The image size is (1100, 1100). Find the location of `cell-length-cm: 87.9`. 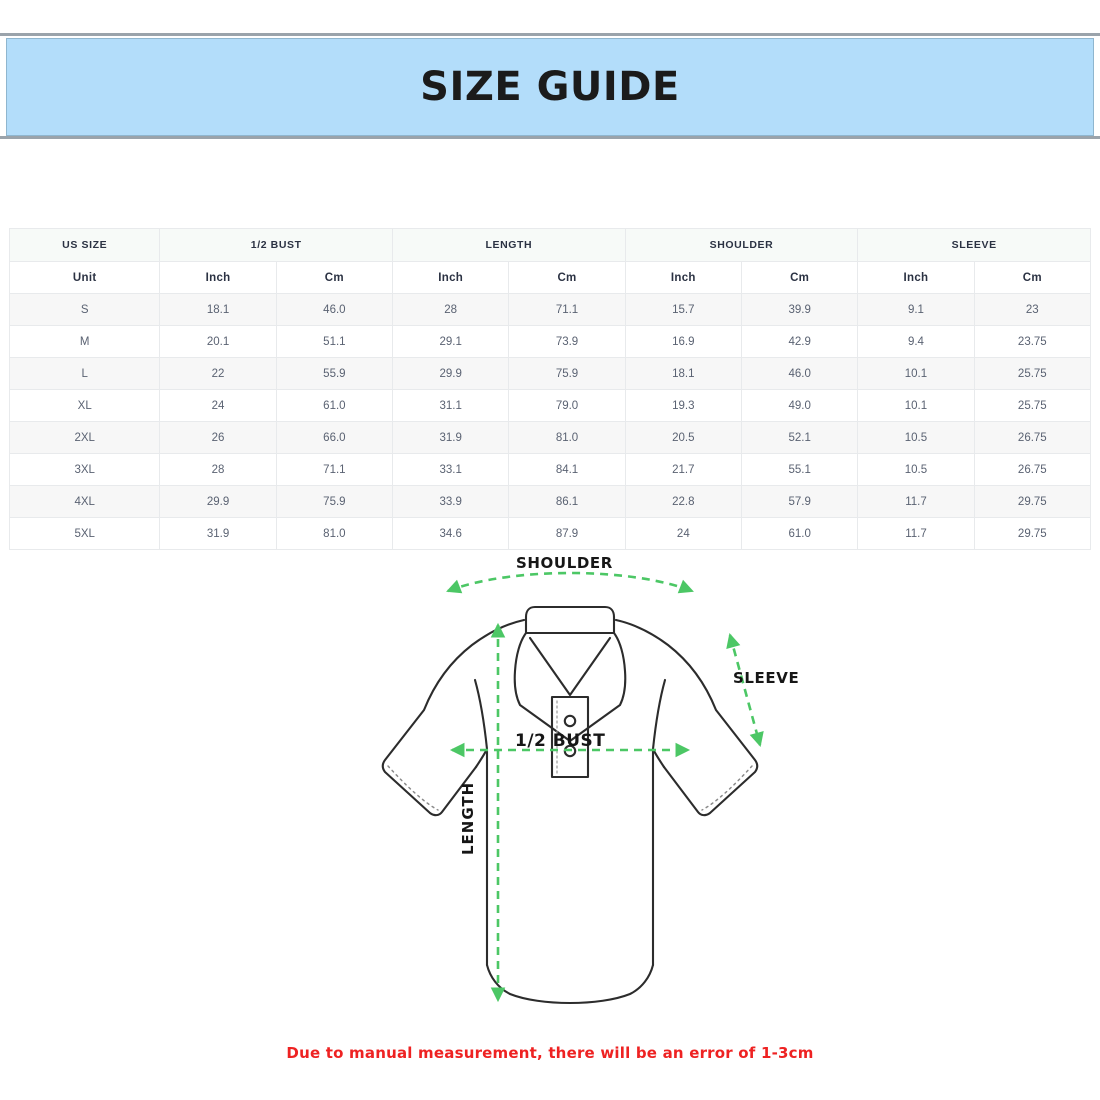

cell-length-cm: 87.9 is located at coordinates (567, 533).